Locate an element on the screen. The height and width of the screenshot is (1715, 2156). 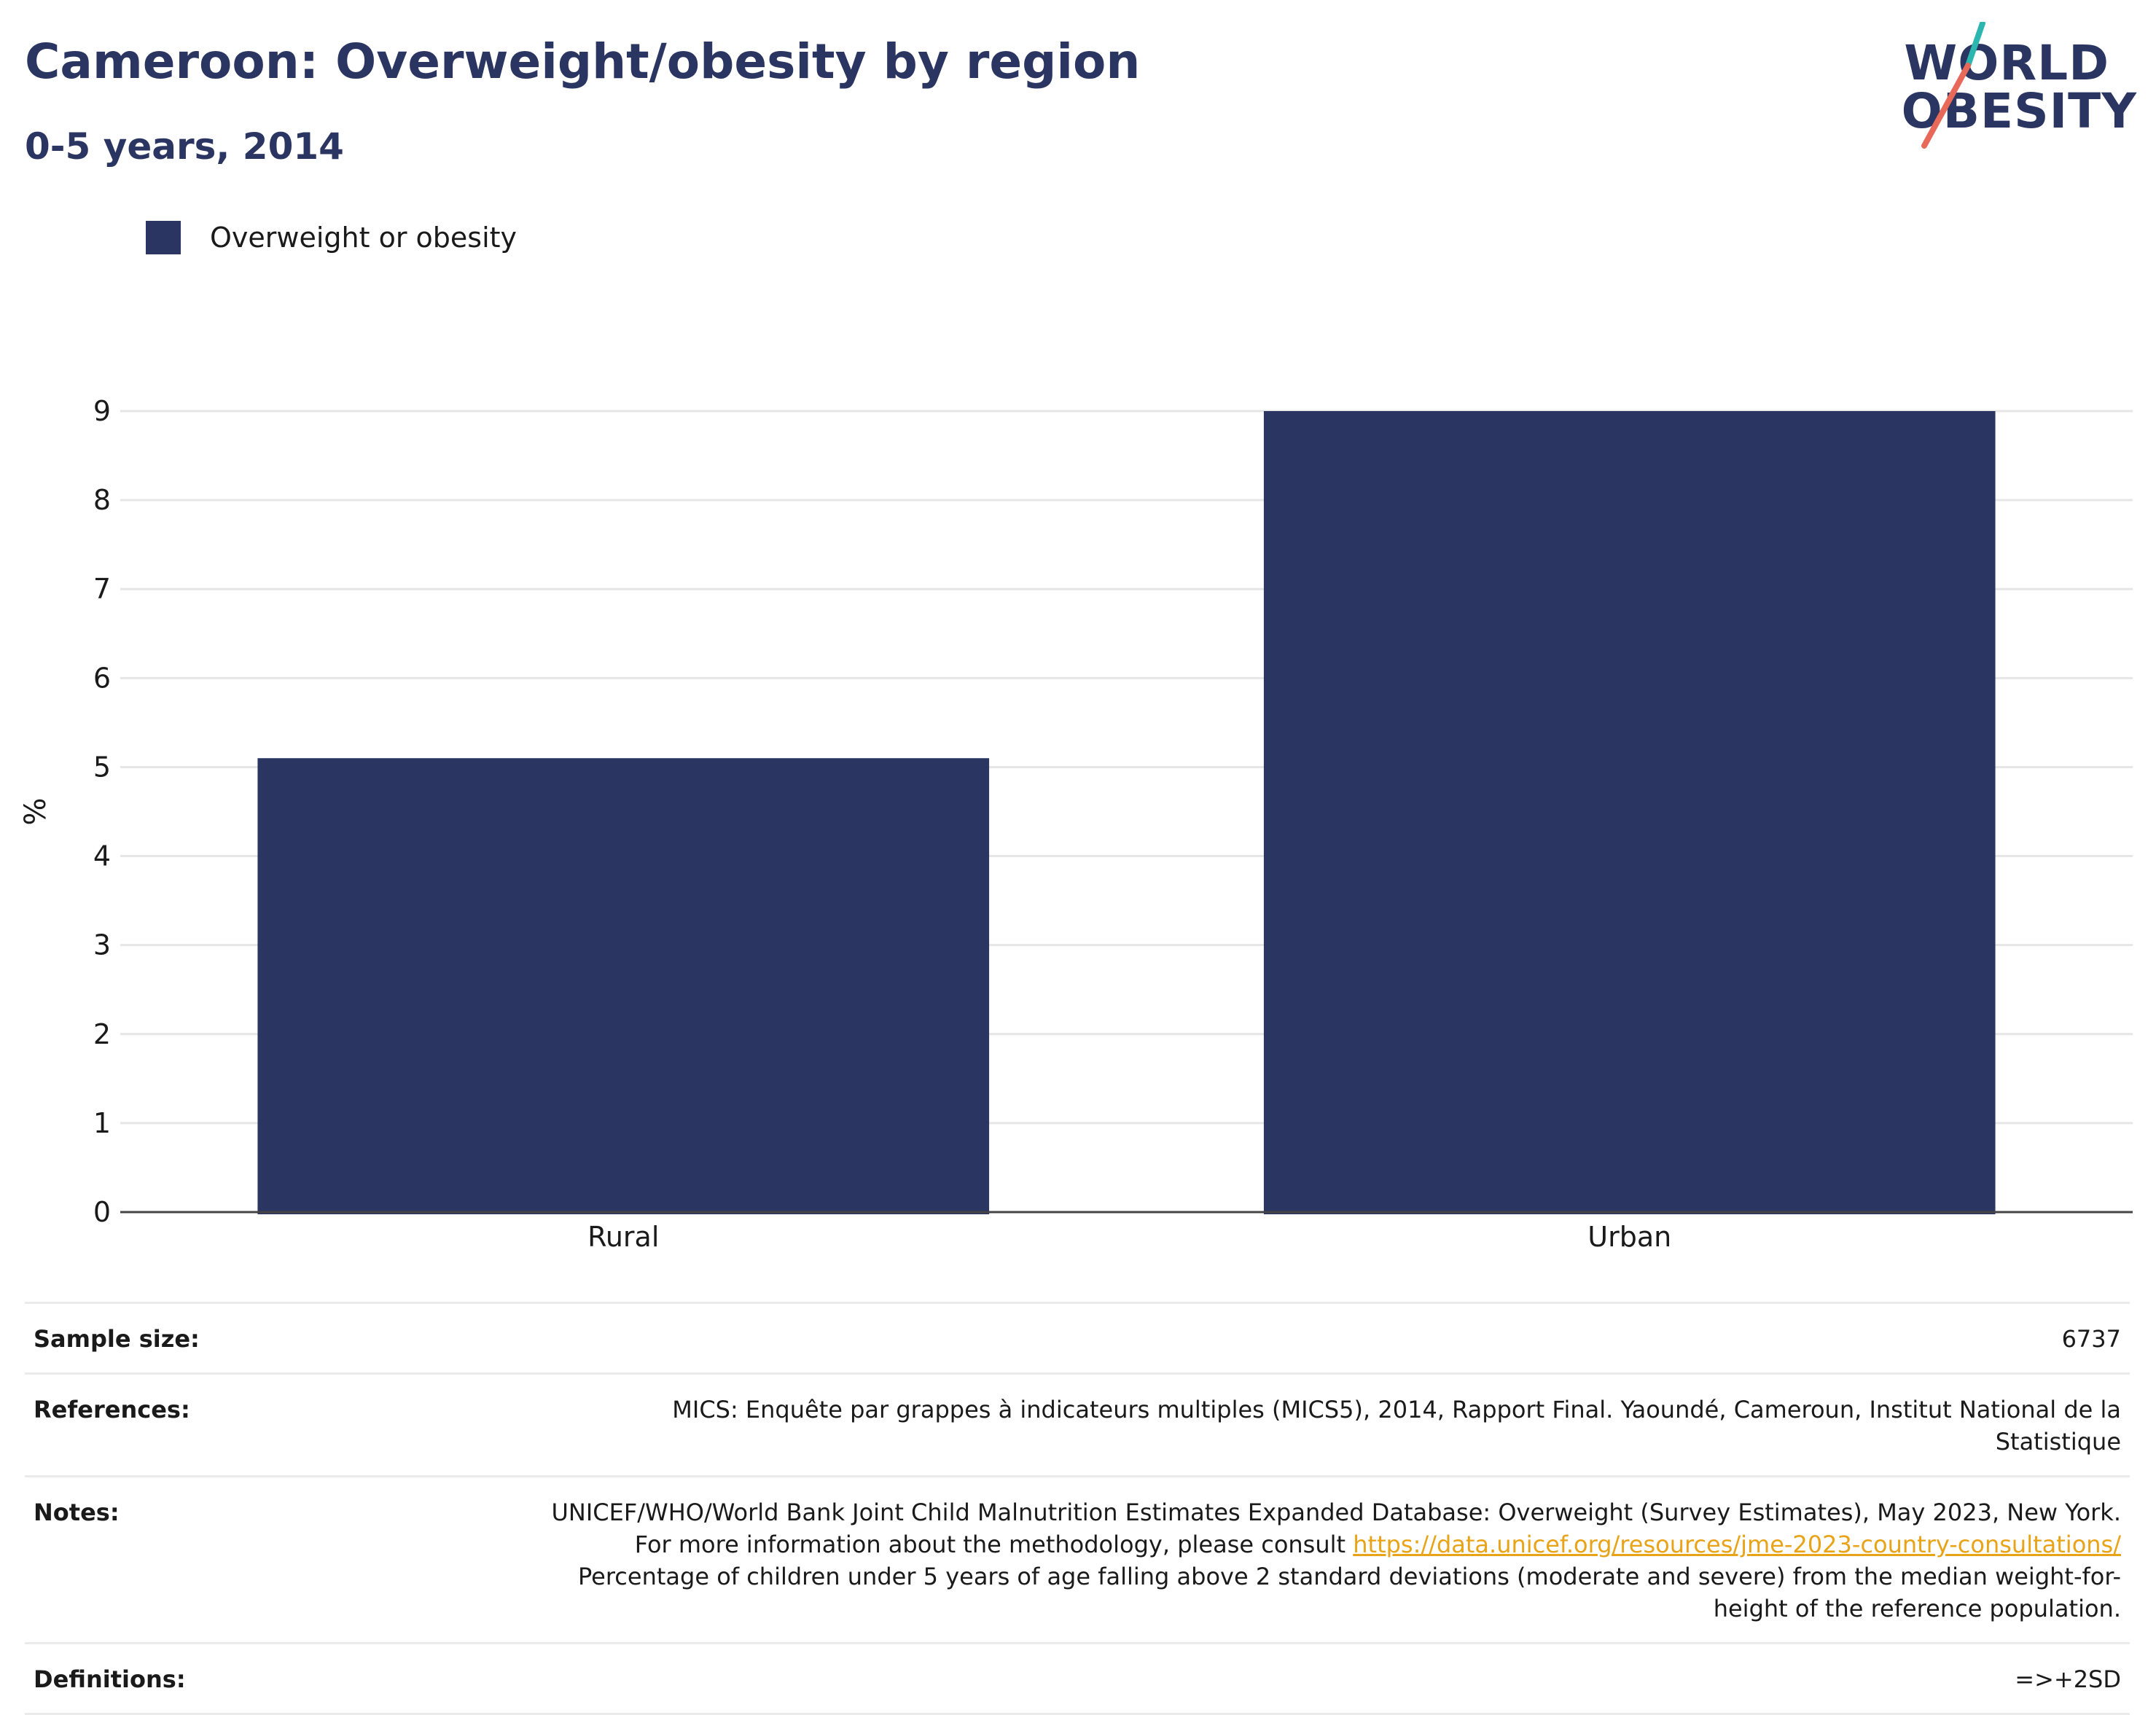
sample-size-label: Sample size: is located at coordinates (117, 1339).